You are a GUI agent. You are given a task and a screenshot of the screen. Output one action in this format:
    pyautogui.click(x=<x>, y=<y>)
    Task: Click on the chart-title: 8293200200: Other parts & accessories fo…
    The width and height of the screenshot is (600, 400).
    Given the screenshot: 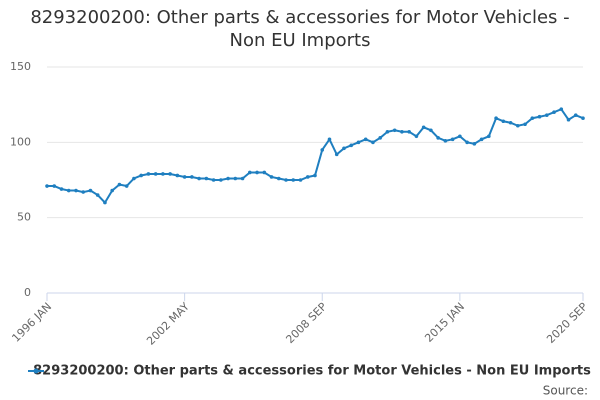 What is the action you would take?
    pyautogui.click(x=300, y=29)
    